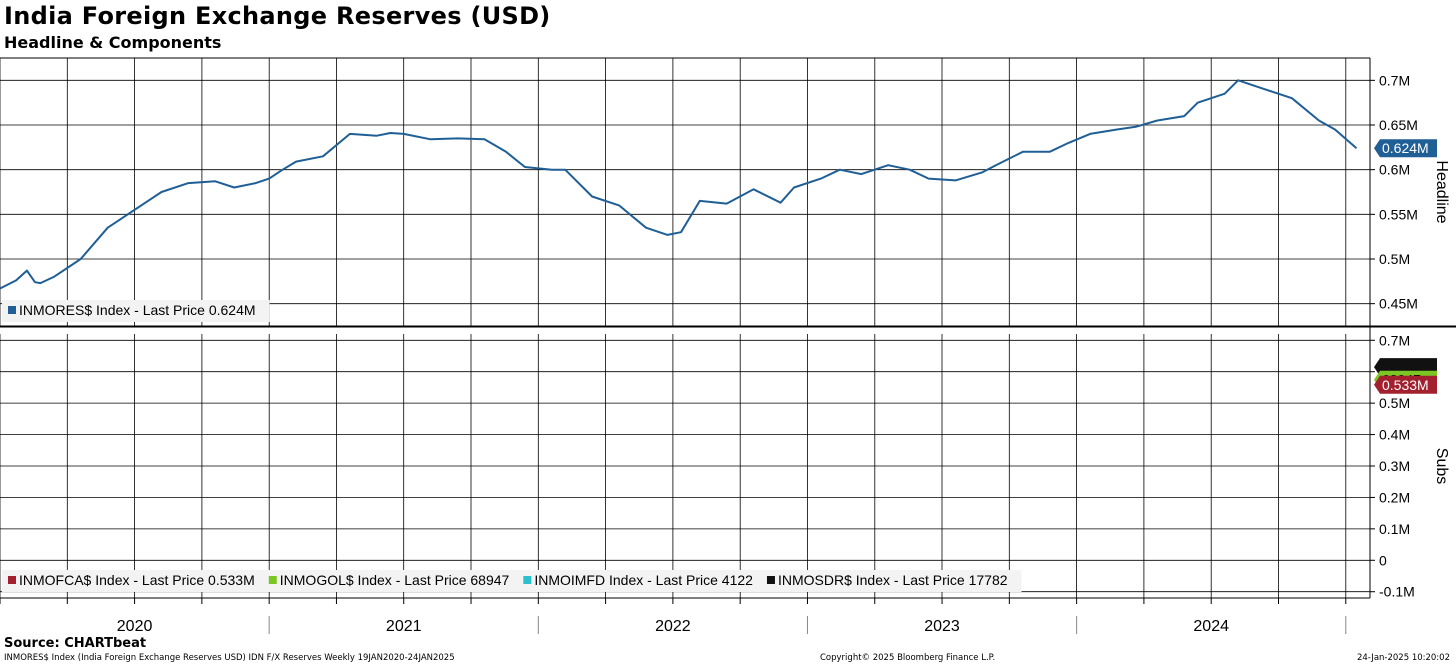 Image resolution: width=1456 pixels, height=665 pixels. Describe the element at coordinates (1398, 214) in the screenshot. I see `top-y-tick-label: 0.55M` at that location.